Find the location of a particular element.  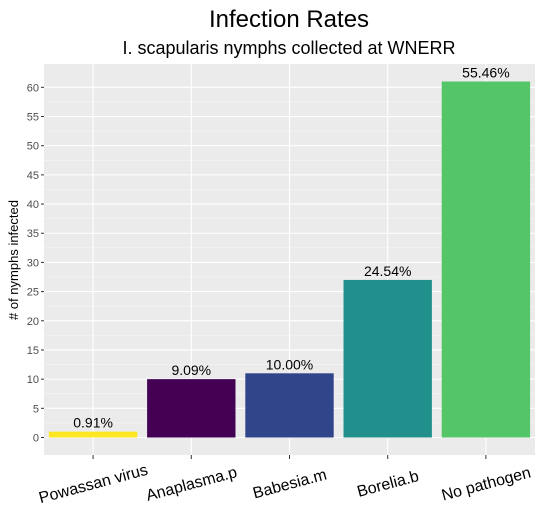

x-tick-label: Anaplasma.p is located at coordinates (191, 484).